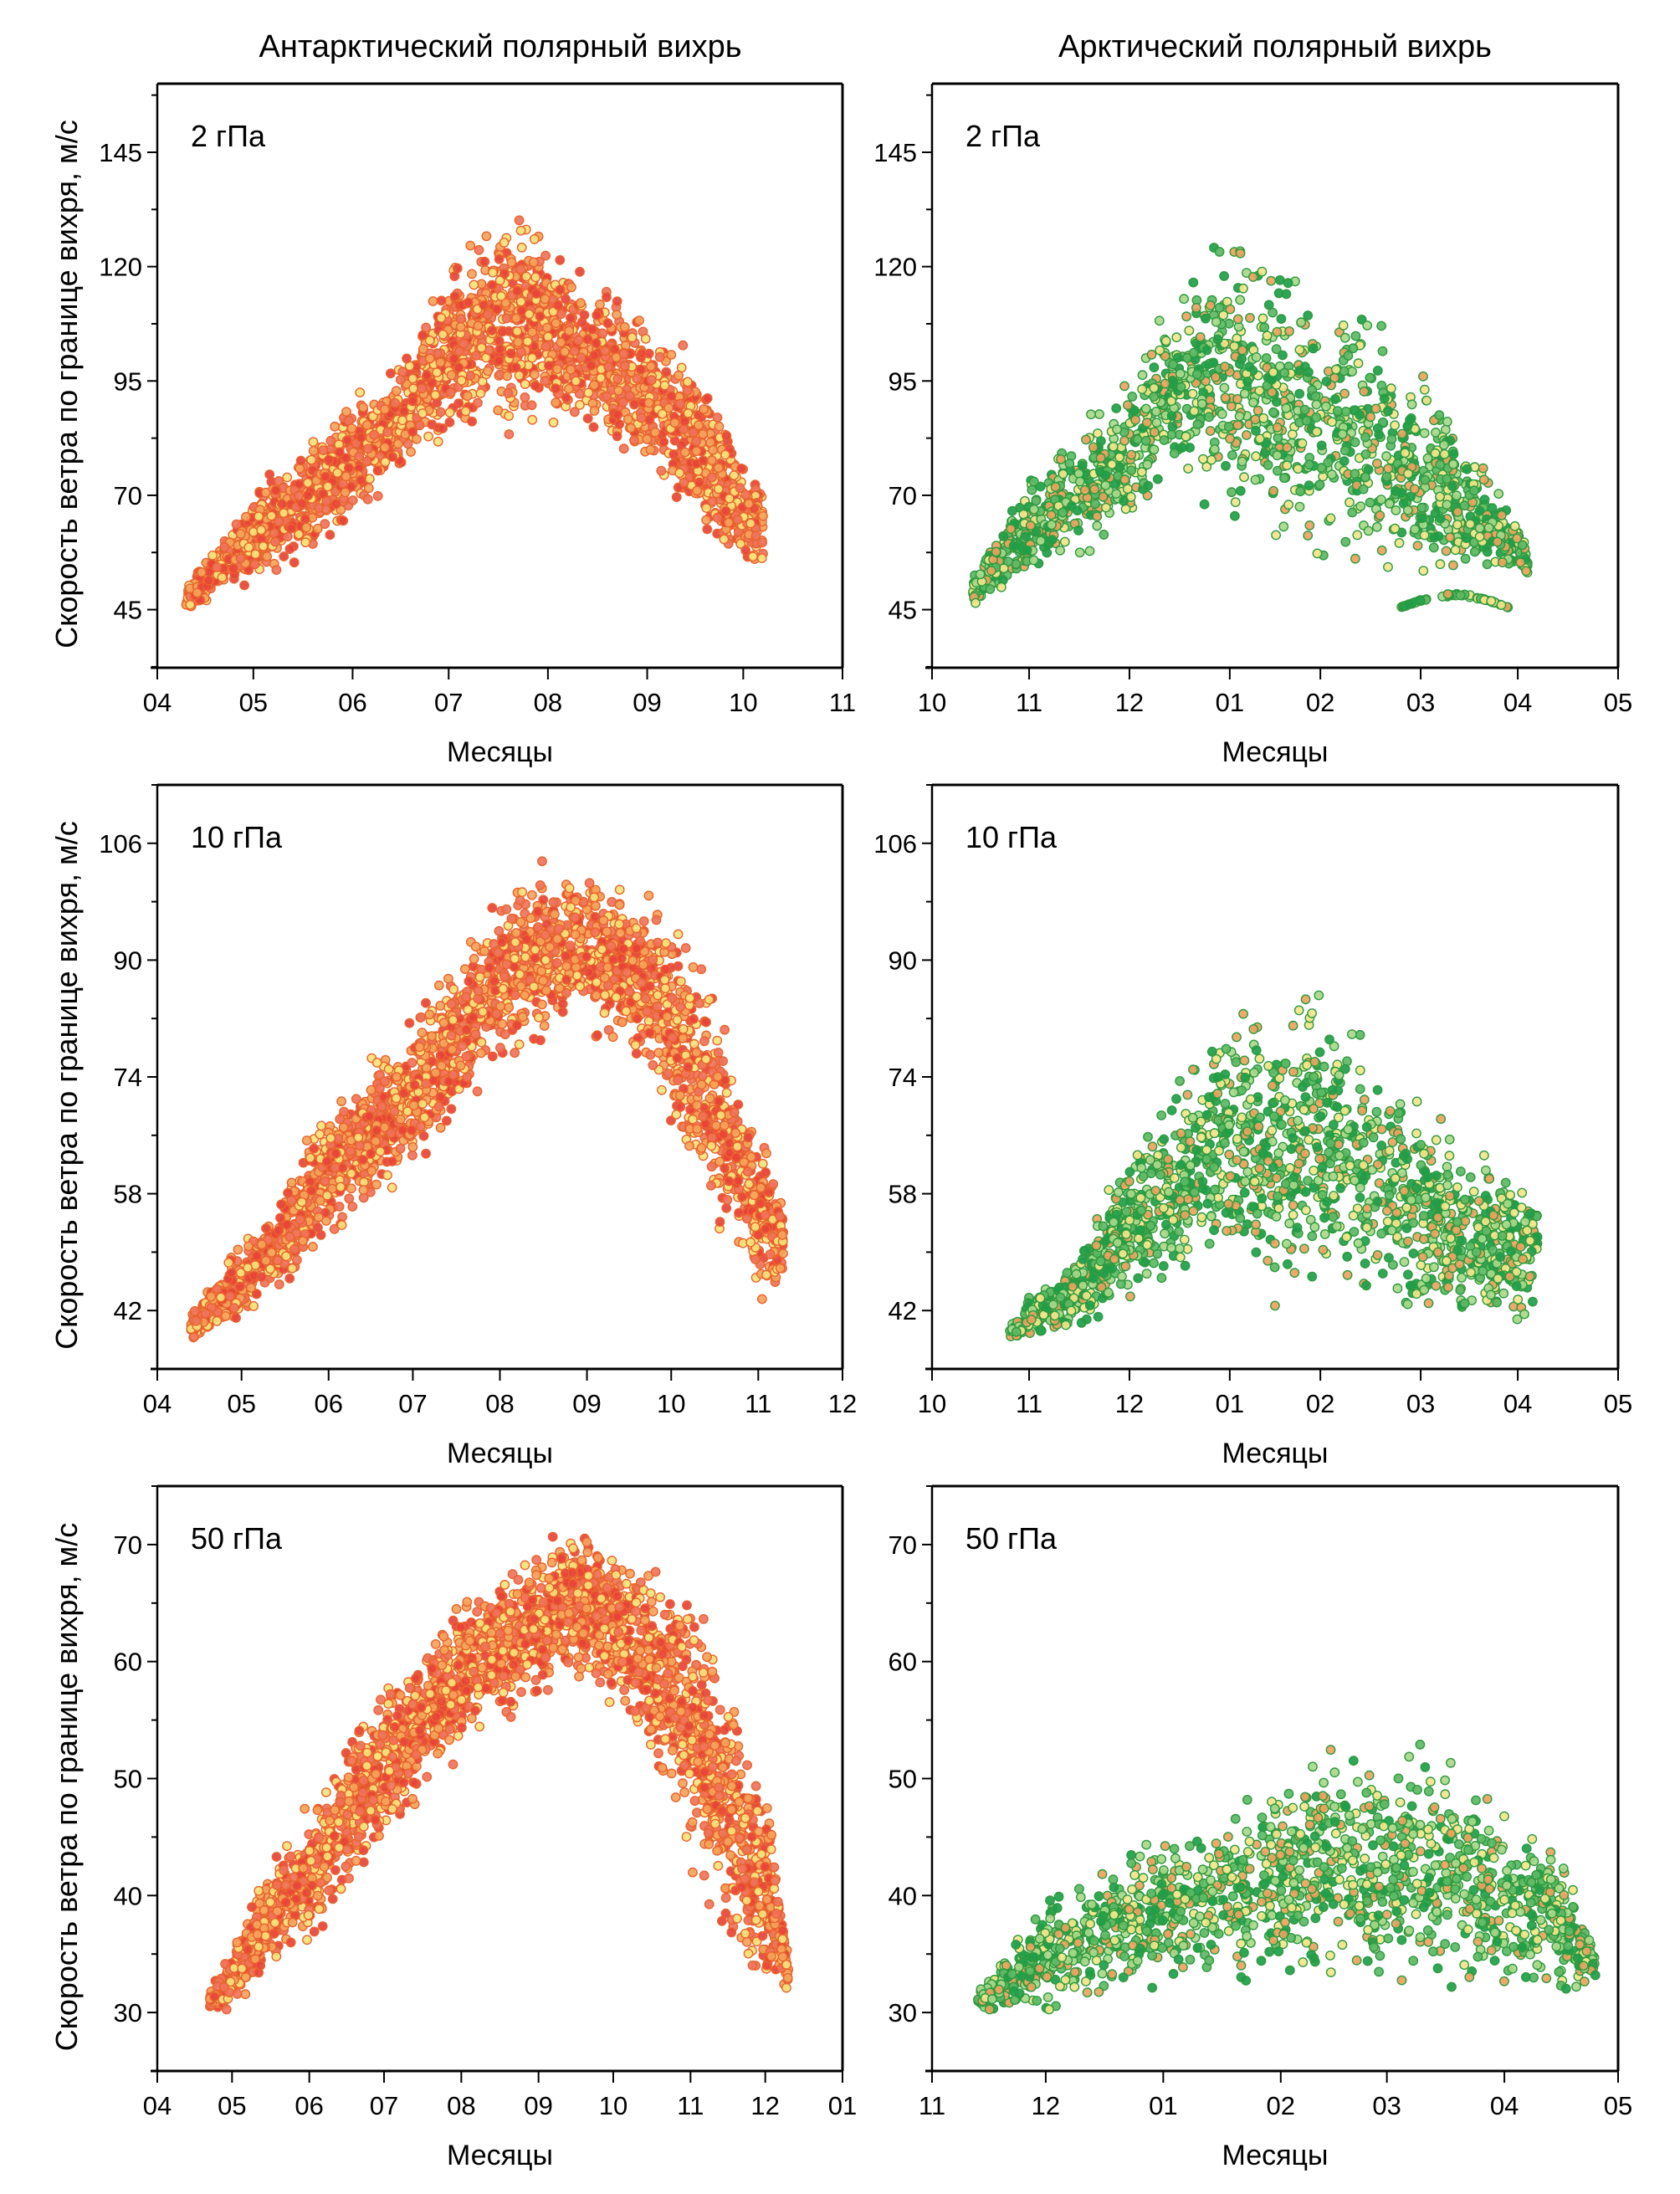 The width and height of the screenshot is (1680, 2194). I want to click on y-tick-label: 45, so click(903, 610).